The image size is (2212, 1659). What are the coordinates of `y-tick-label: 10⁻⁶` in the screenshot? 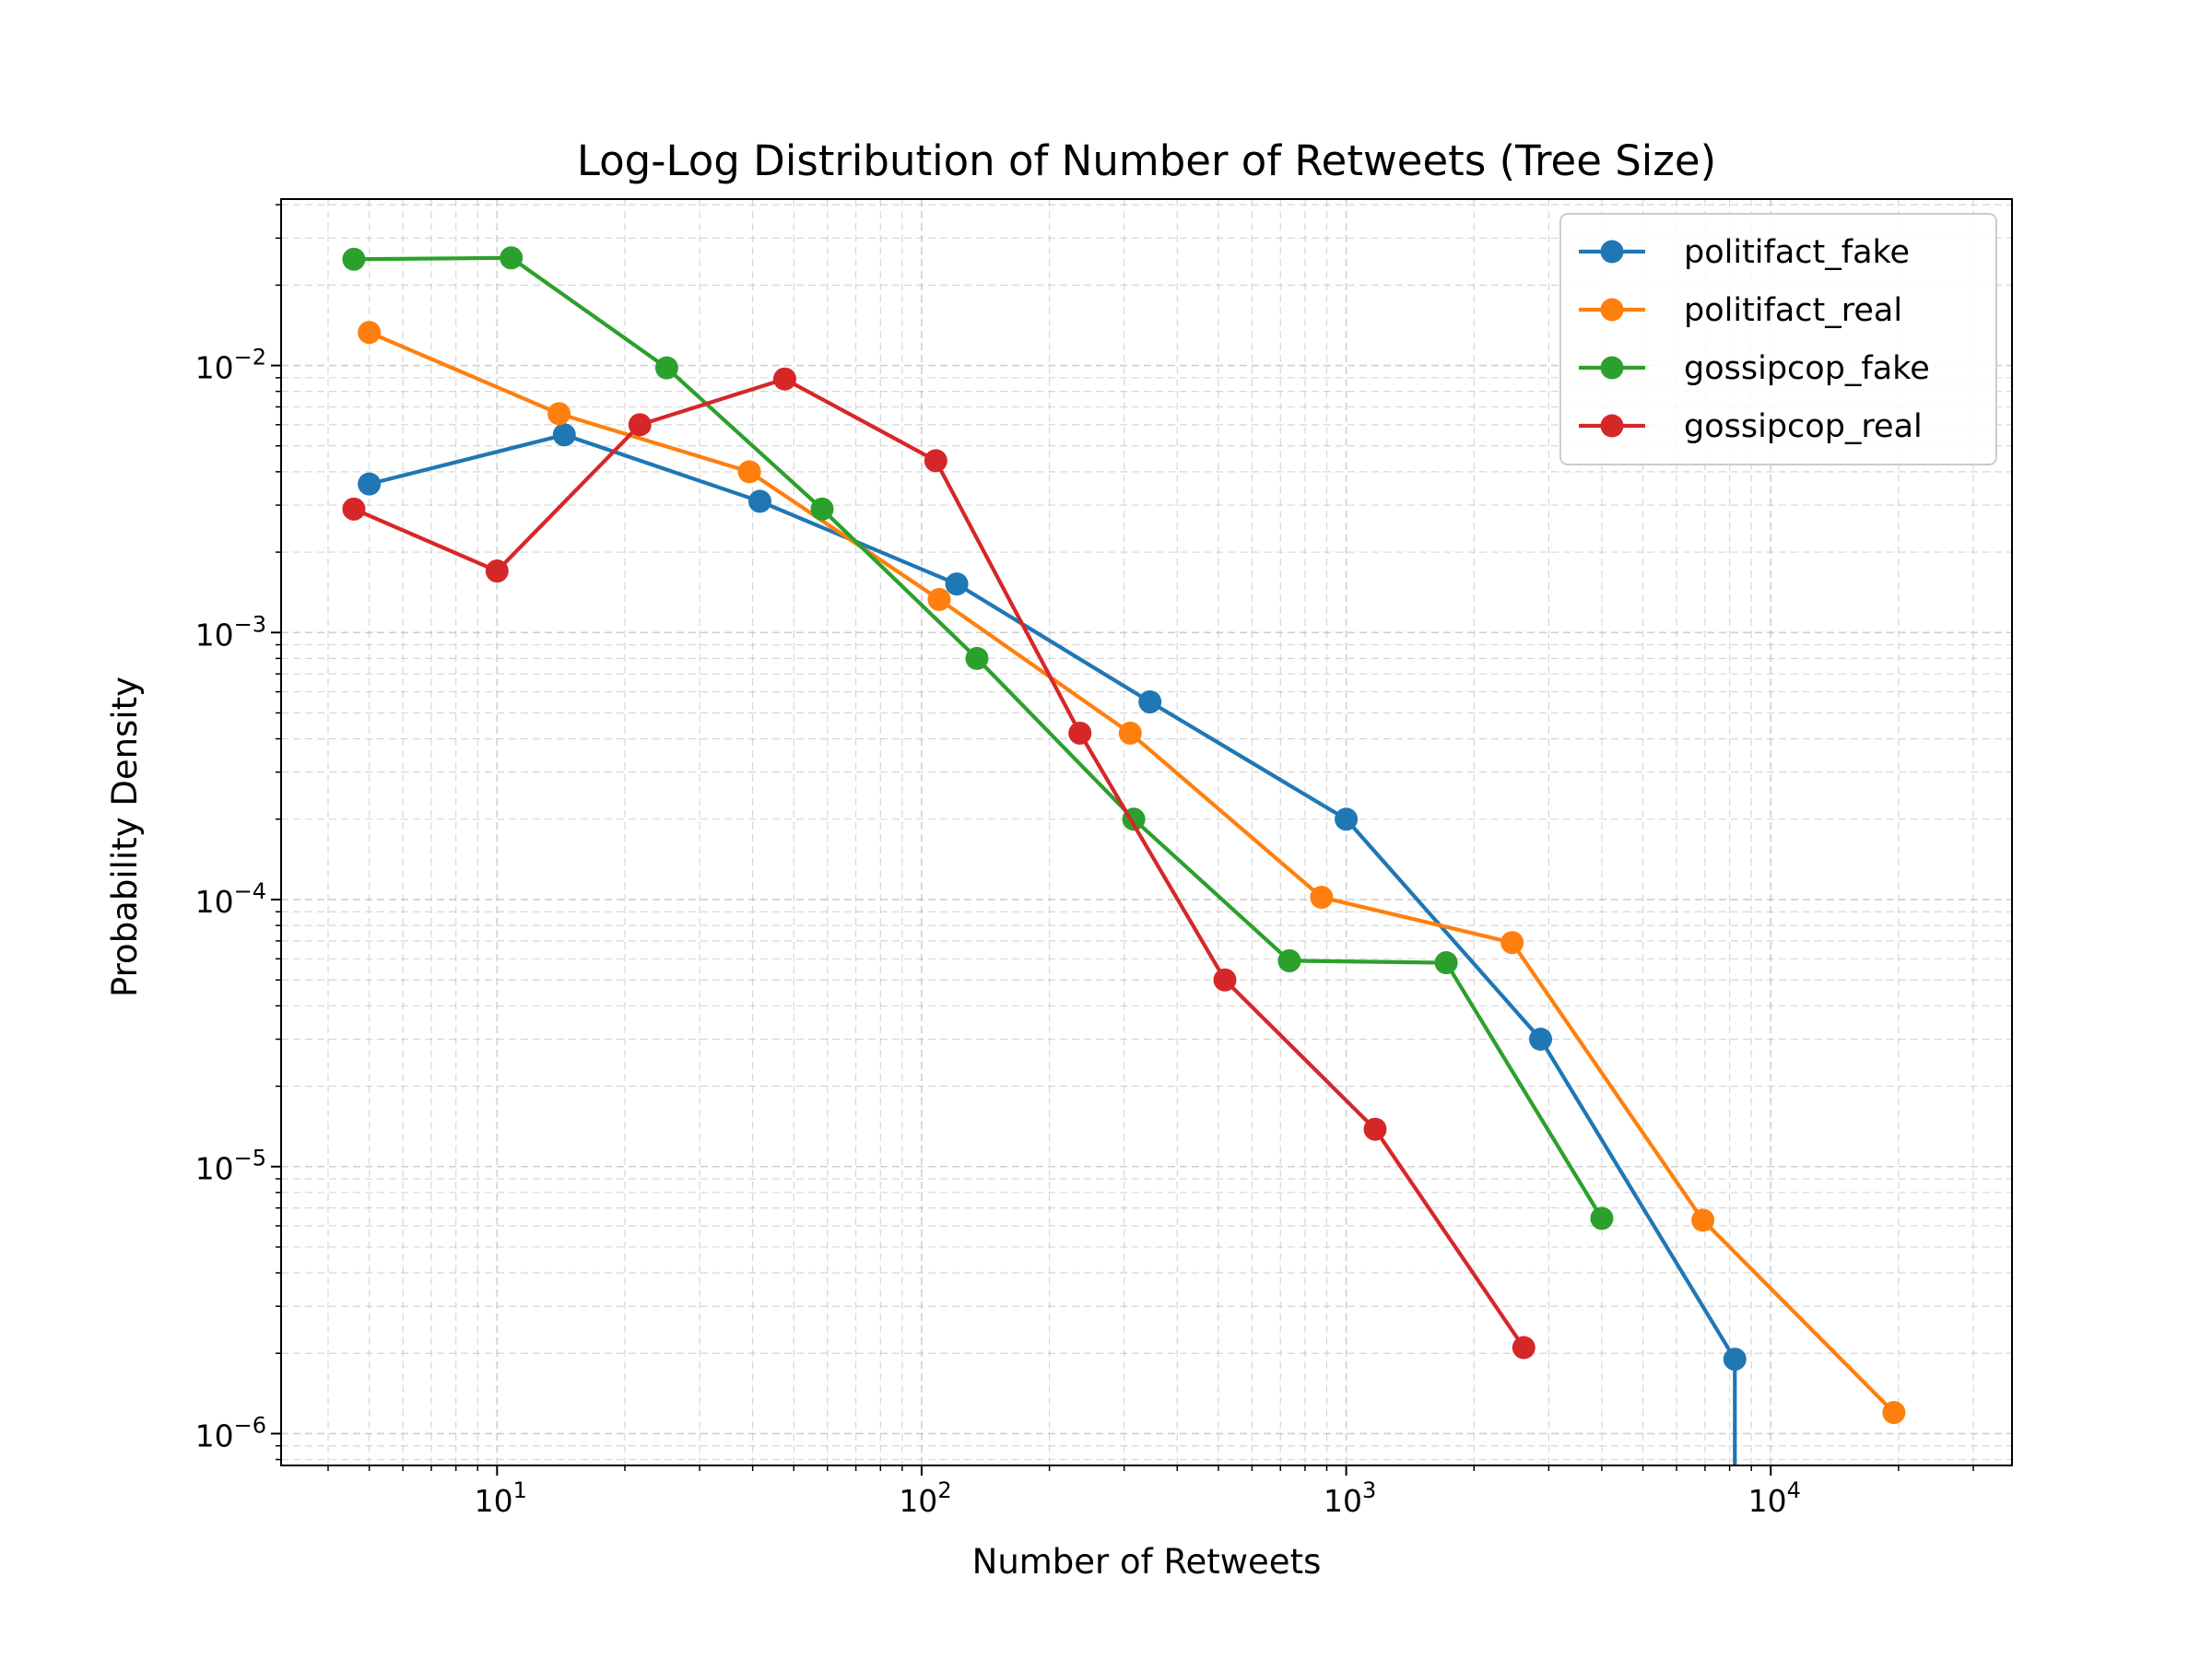 It's located at (230, 1432).